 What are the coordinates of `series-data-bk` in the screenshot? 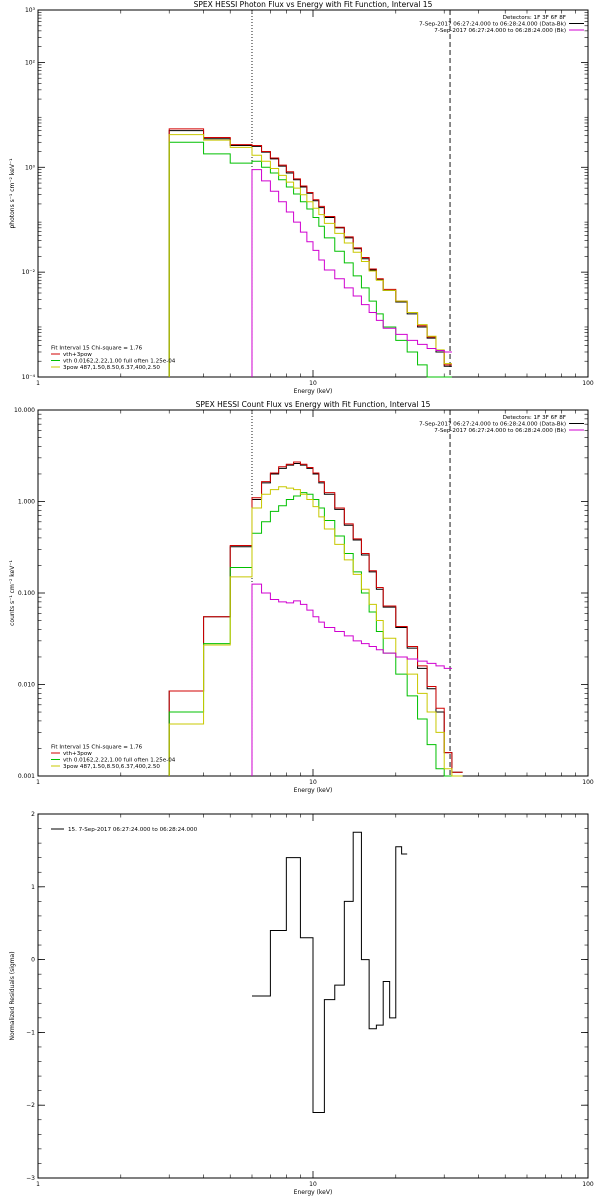 It's located at (315, 619).